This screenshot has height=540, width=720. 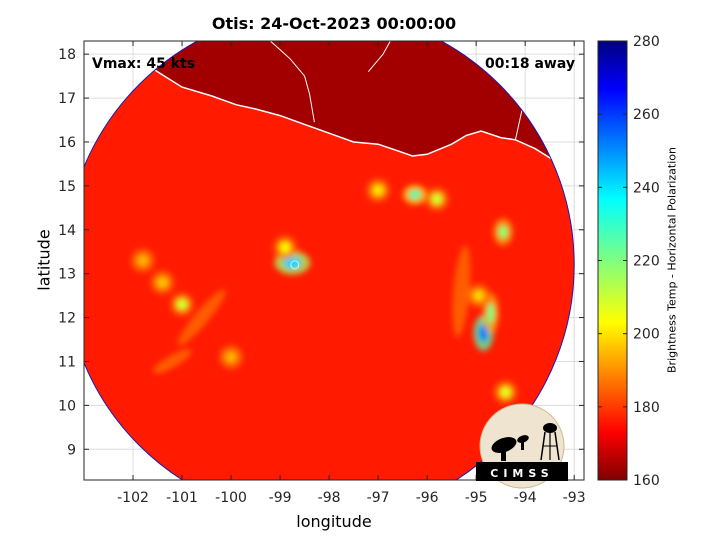 What do you see at coordinates (334, 521) in the screenshot?
I see `x-axis-label: longitude` at bounding box center [334, 521].